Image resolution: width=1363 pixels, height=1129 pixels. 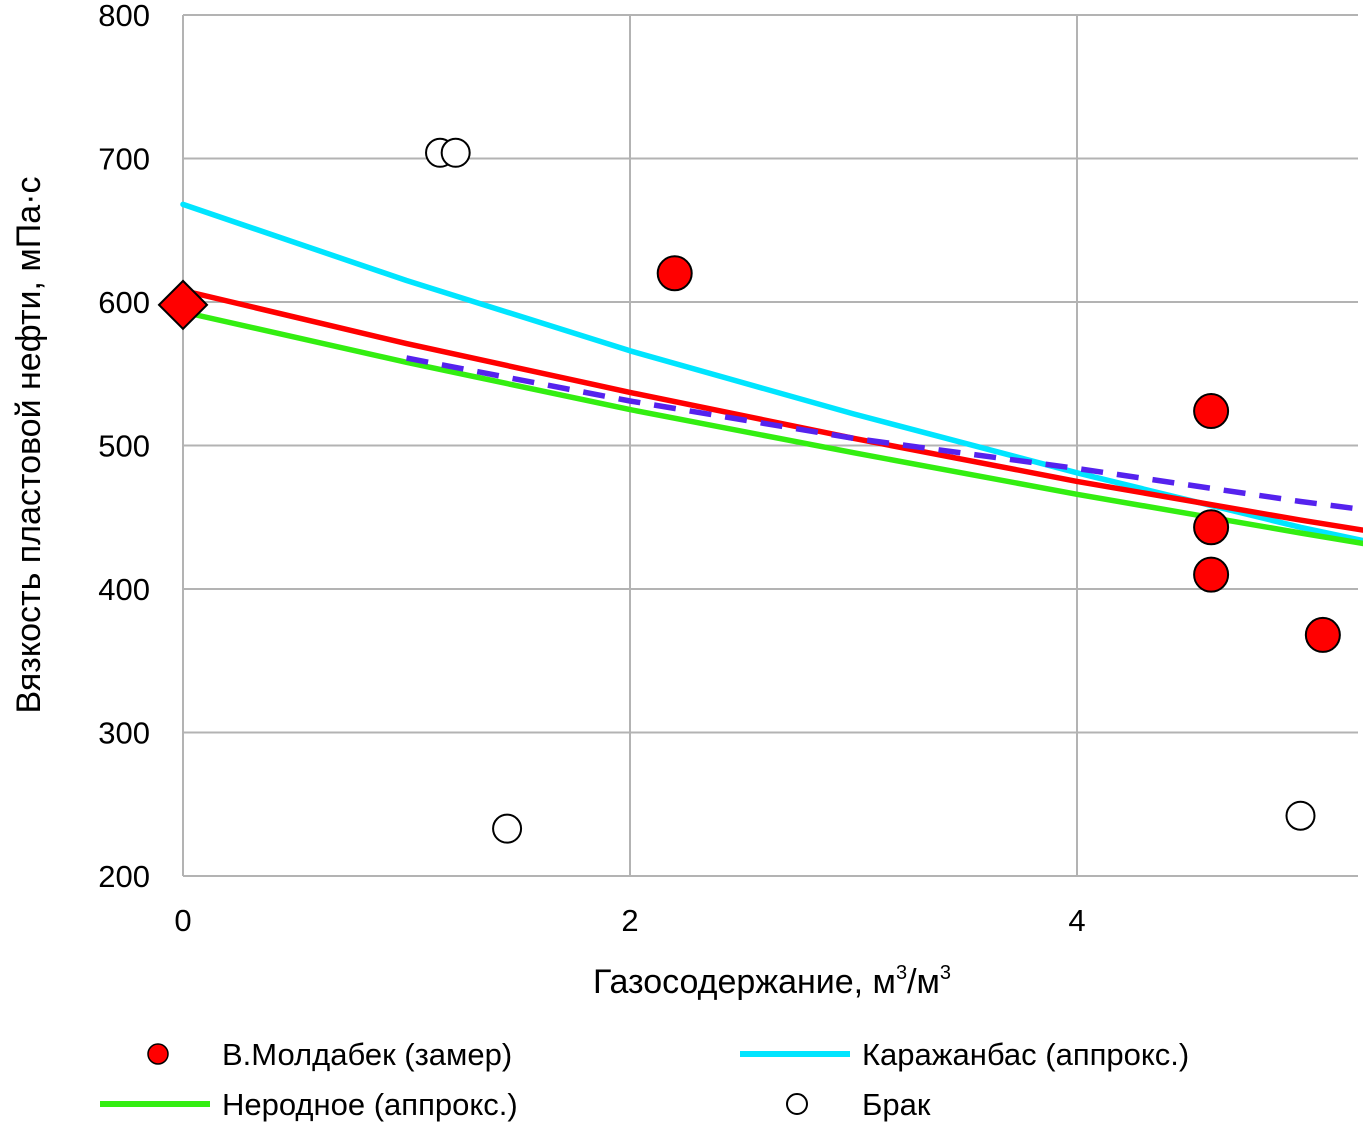 I want to click on legend-label-karazhanbas: Каражанбас (аппрокс.), so click(x=1025, y=1054).